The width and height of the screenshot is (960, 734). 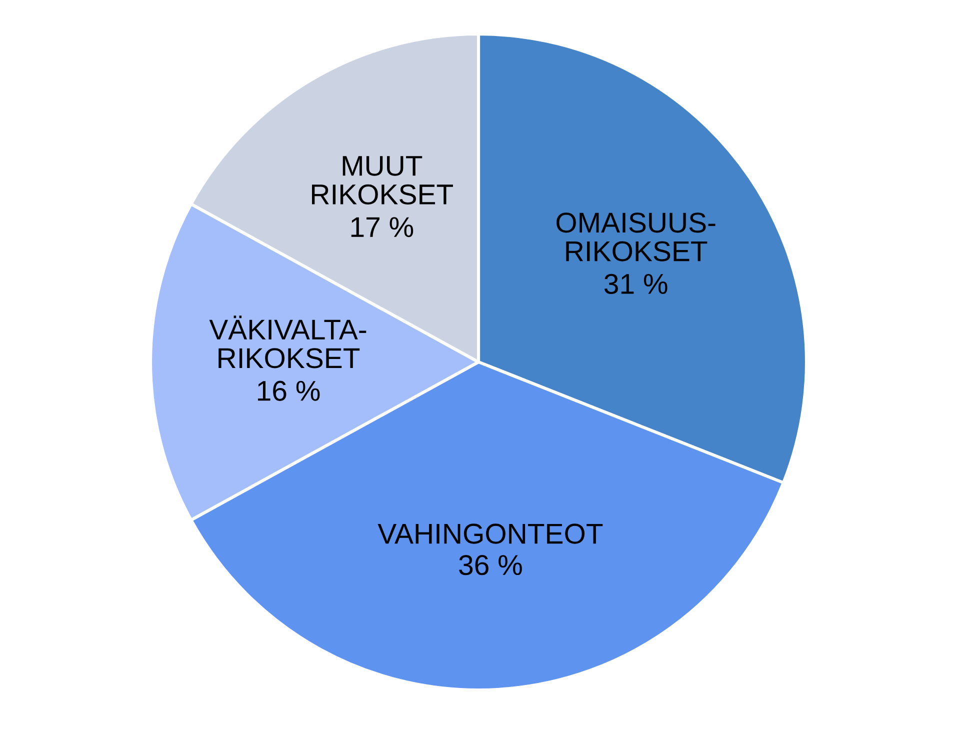 I want to click on slice-label: VAHINGONTEOT, so click(x=490, y=534).